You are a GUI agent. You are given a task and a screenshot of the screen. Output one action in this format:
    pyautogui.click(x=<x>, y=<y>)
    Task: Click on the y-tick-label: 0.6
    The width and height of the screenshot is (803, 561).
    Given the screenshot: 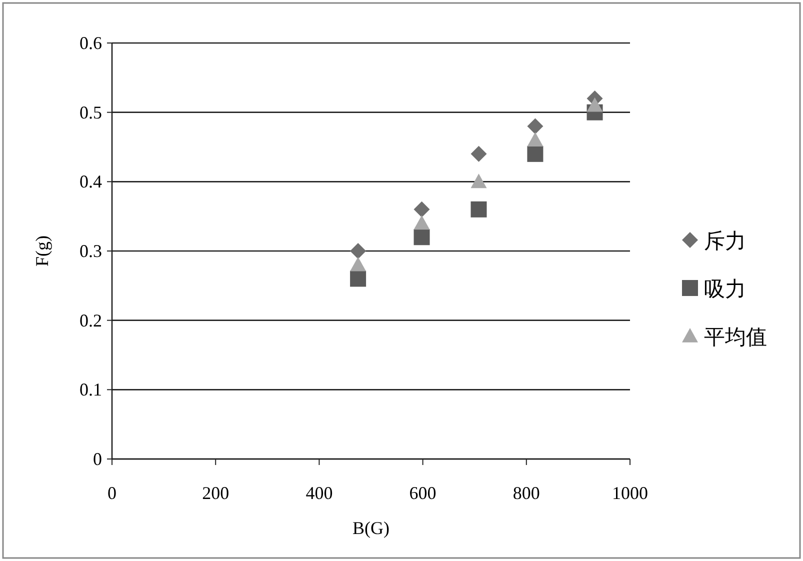 What is the action you would take?
    pyautogui.click(x=91, y=43)
    